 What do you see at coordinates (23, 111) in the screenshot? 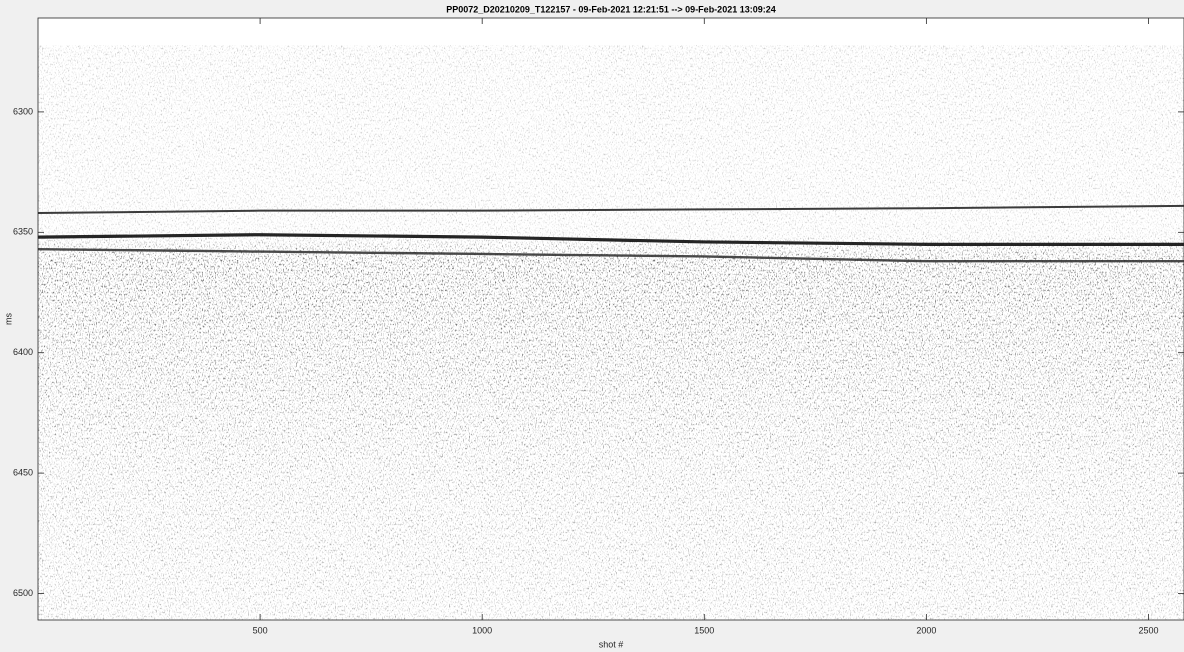
I see `y-tick-label: 6300` at bounding box center [23, 111].